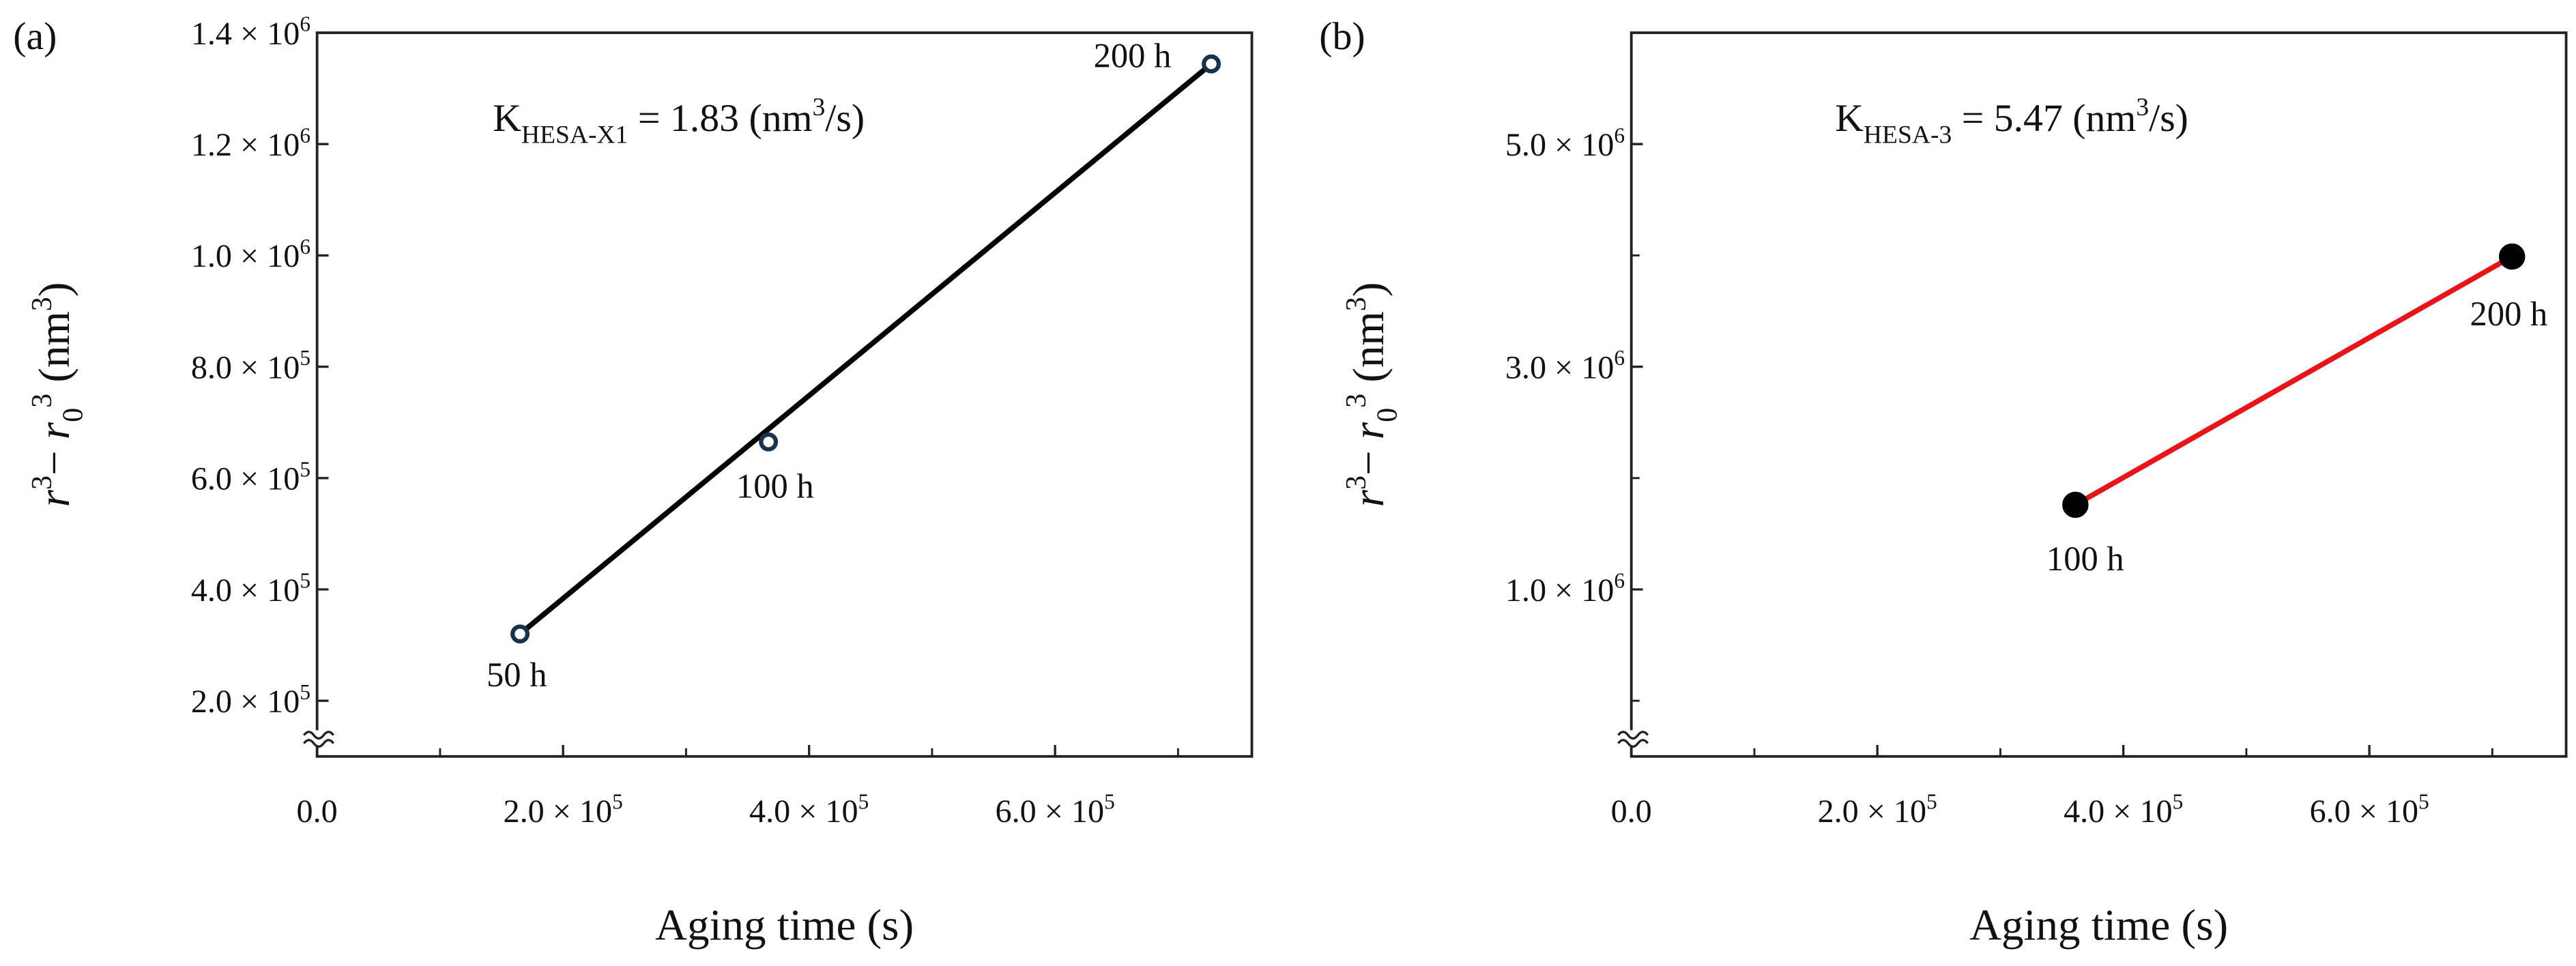  Describe the element at coordinates (574, 135) in the screenshot. I see `text-part: HESA-X1` at that location.